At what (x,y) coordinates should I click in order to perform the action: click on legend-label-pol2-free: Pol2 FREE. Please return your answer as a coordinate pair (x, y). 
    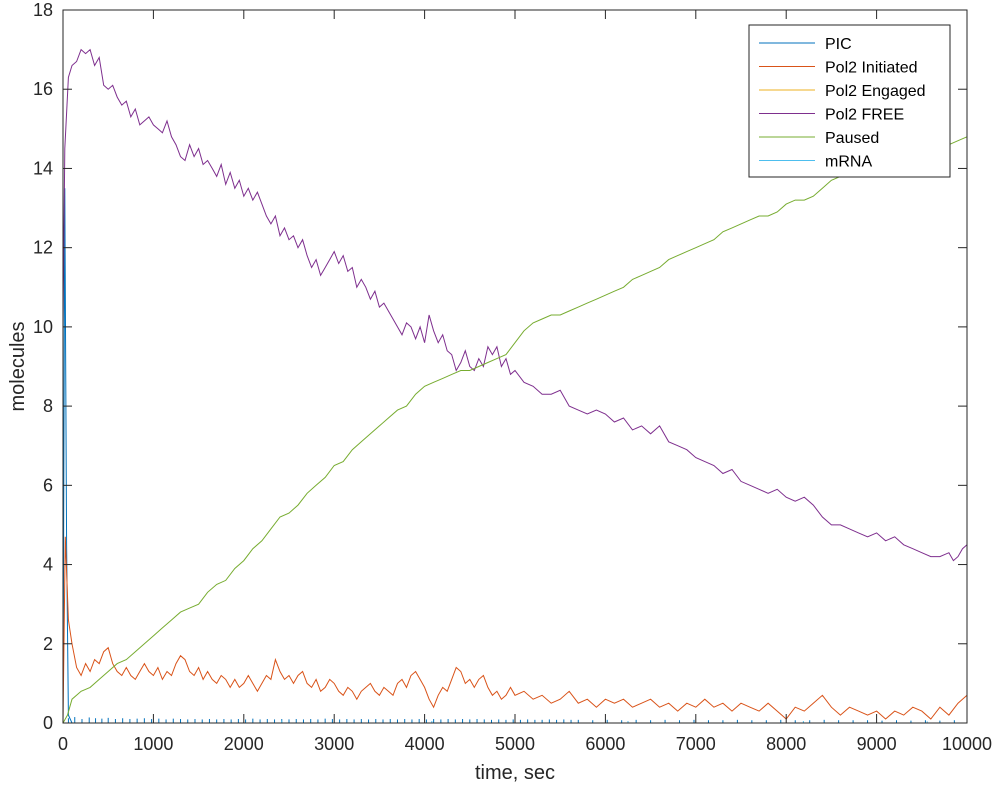
    Looking at the image, I should click on (864, 115).